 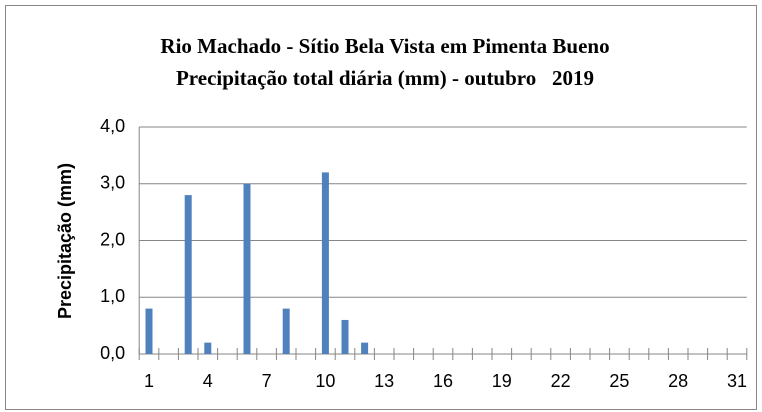 What do you see at coordinates (443, 381) in the screenshot?
I see `x-tick-label: 16` at bounding box center [443, 381].